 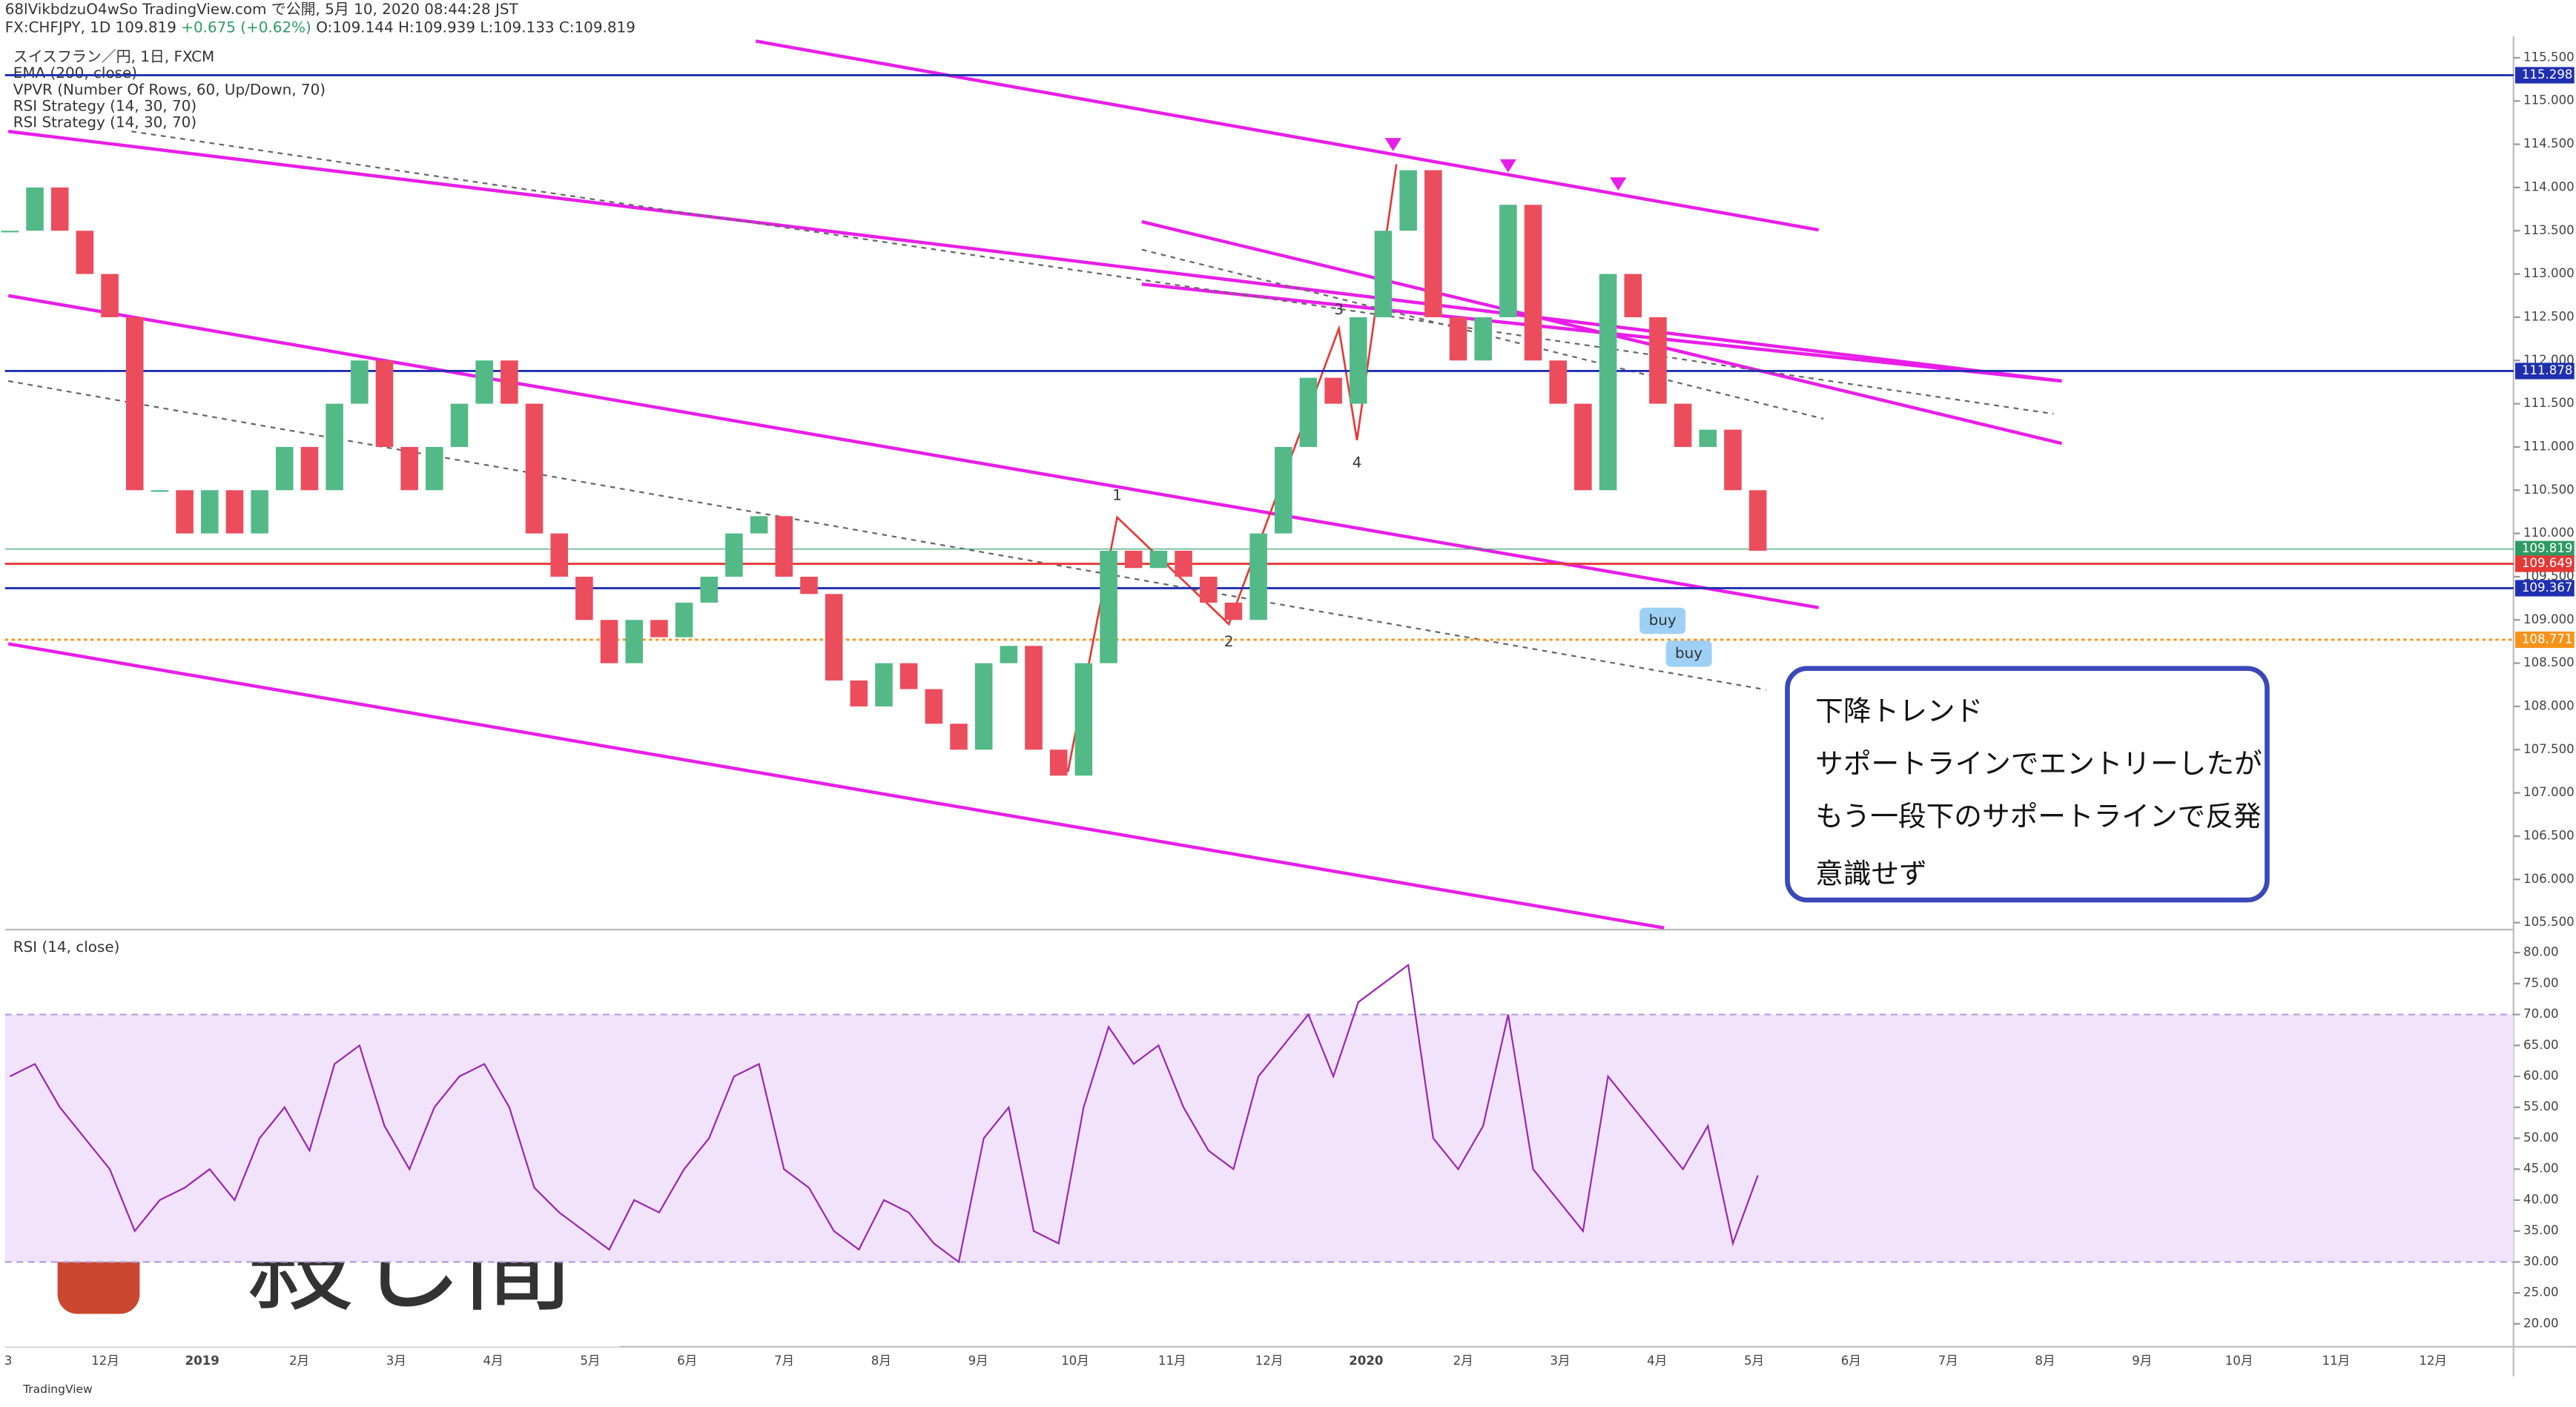 What do you see at coordinates (2549, 922) in the screenshot?
I see `y-tick-label: 105.500` at bounding box center [2549, 922].